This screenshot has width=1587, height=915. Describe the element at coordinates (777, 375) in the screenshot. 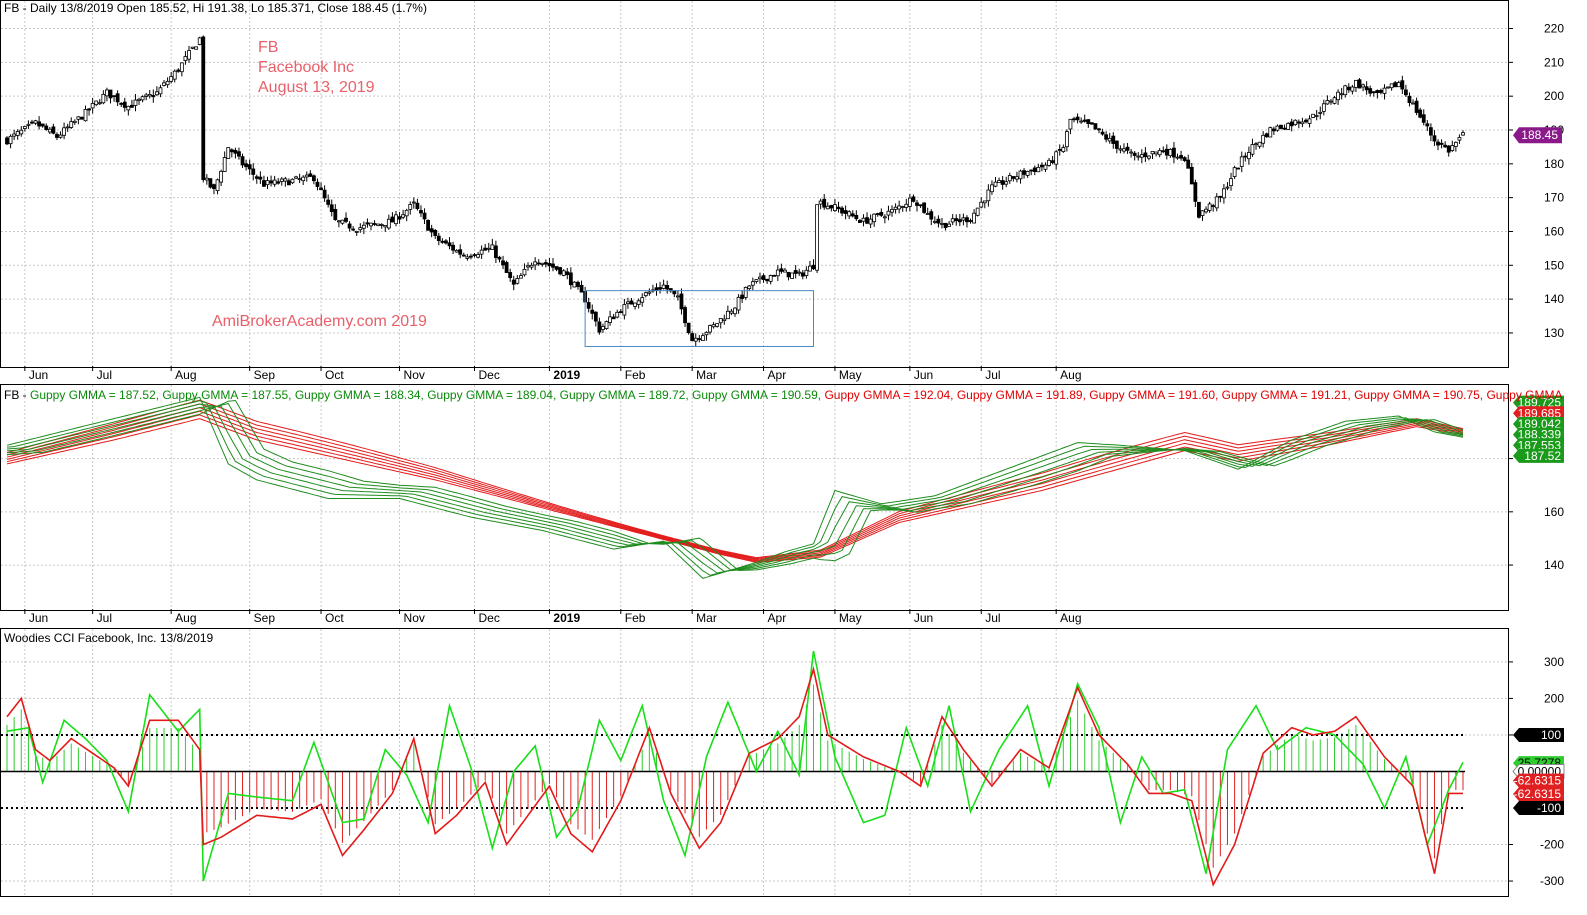

I see `x-axis-month-label: Apr` at that location.